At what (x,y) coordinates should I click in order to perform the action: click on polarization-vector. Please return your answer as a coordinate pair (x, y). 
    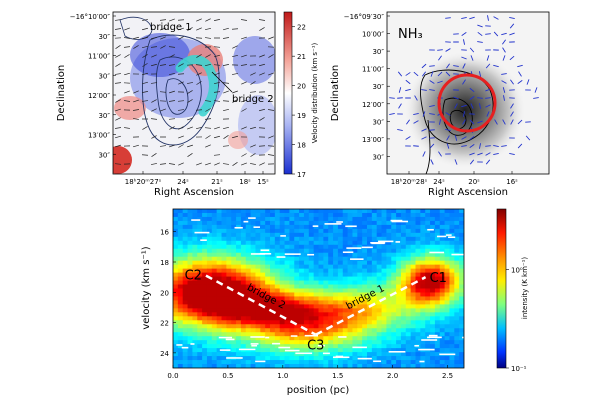
    Looking at the image, I should click on (448, 18).